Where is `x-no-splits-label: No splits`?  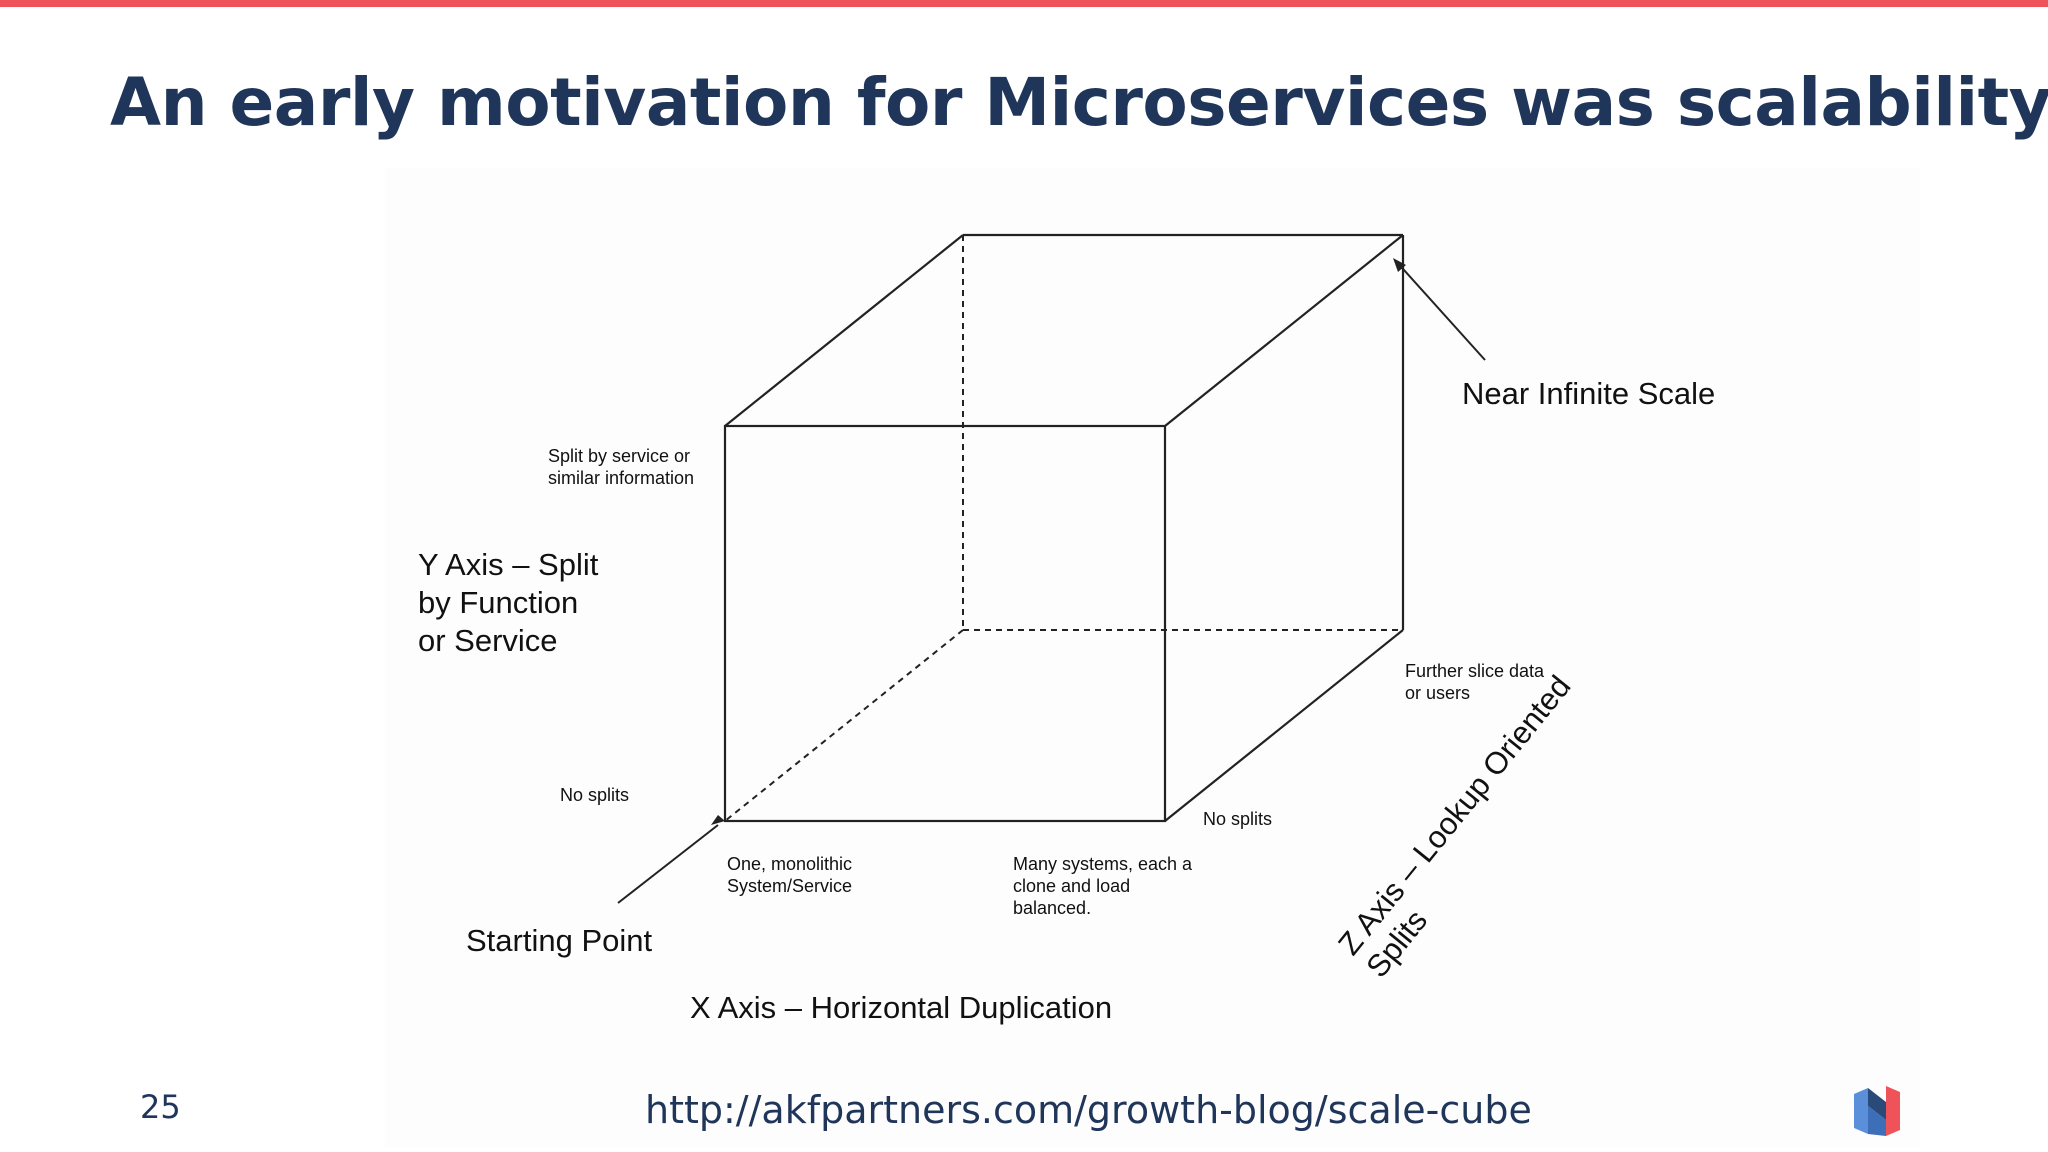
x-no-splits-label: No splits is located at coordinates (1237, 819).